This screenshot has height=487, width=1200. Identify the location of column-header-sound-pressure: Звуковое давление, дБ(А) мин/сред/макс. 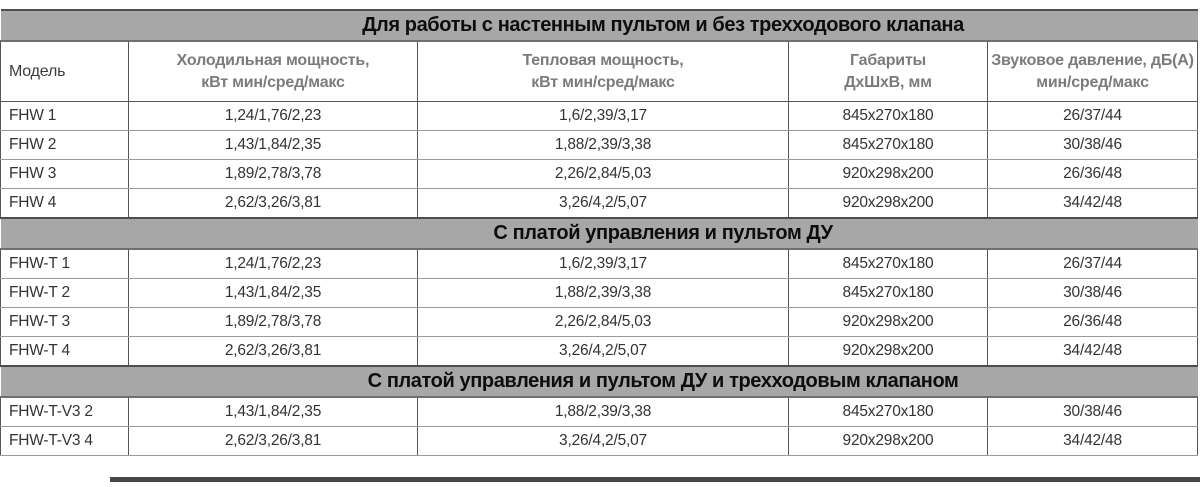
(1092, 71).